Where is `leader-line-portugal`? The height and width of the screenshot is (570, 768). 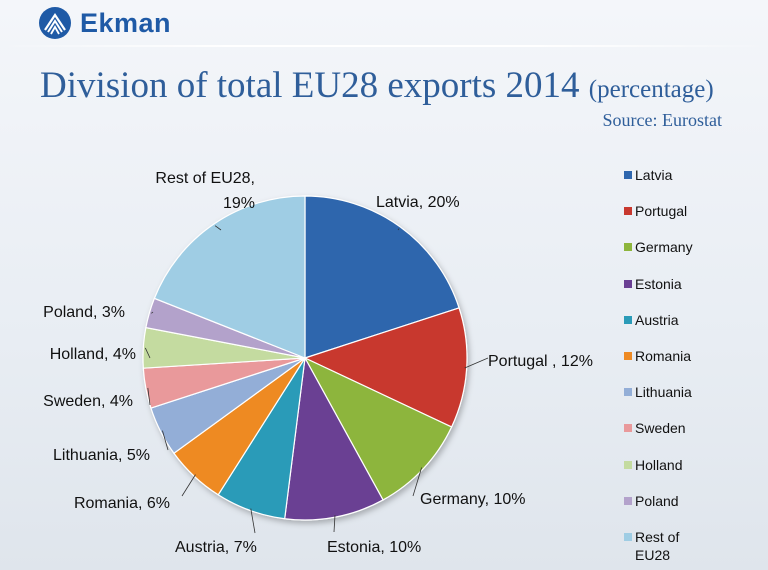
leader-line-portugal is located at coordinates (476, 363).